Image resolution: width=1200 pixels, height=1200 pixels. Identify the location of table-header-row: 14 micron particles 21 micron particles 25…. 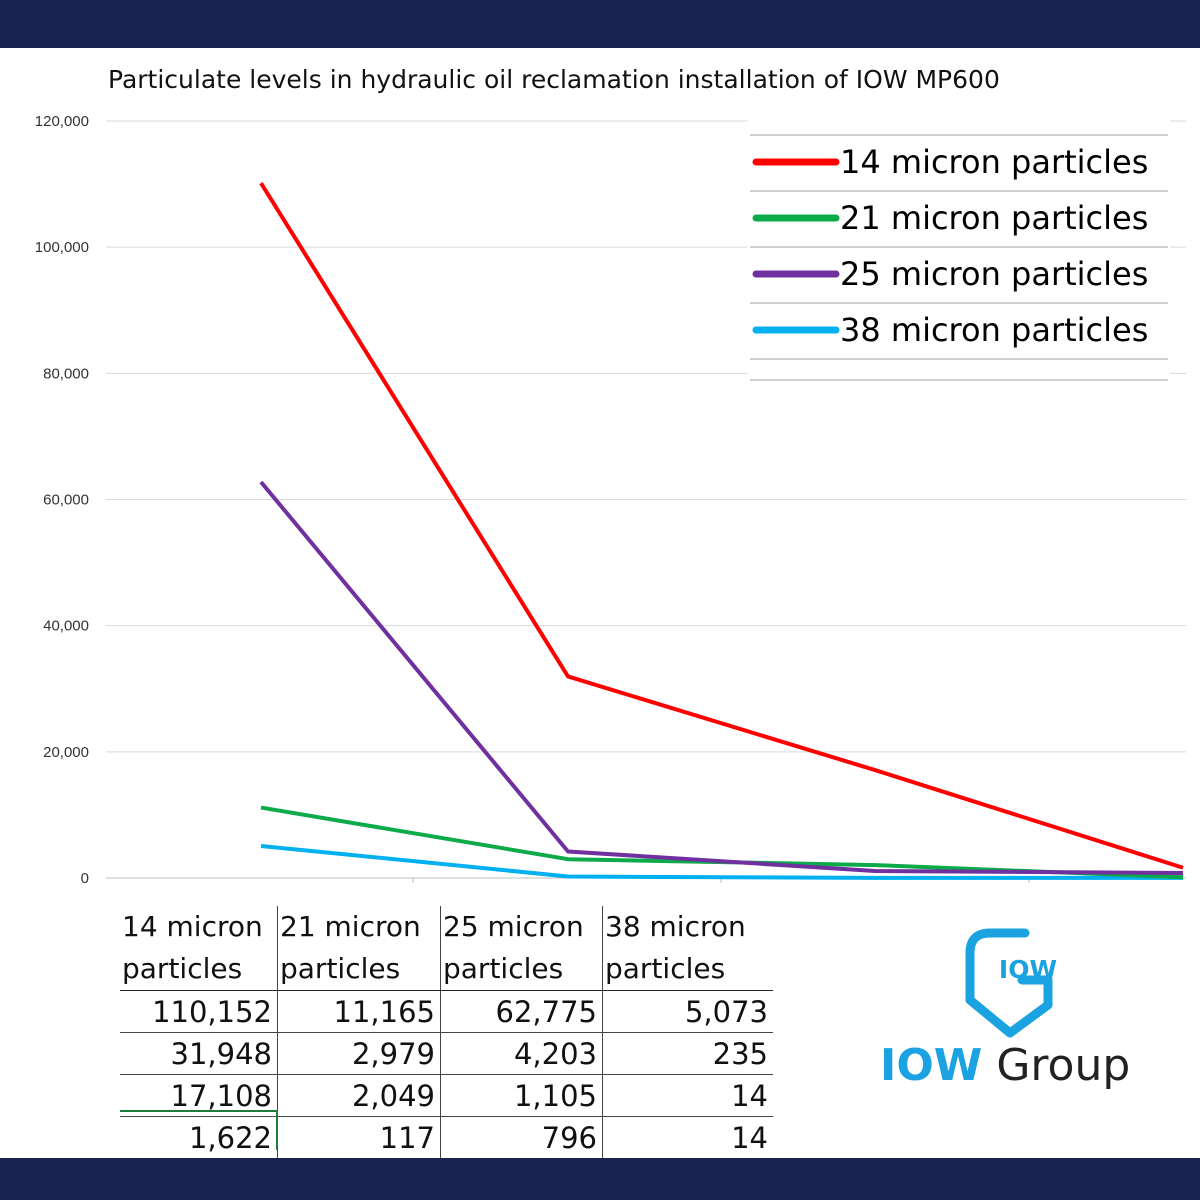
(446, 948).